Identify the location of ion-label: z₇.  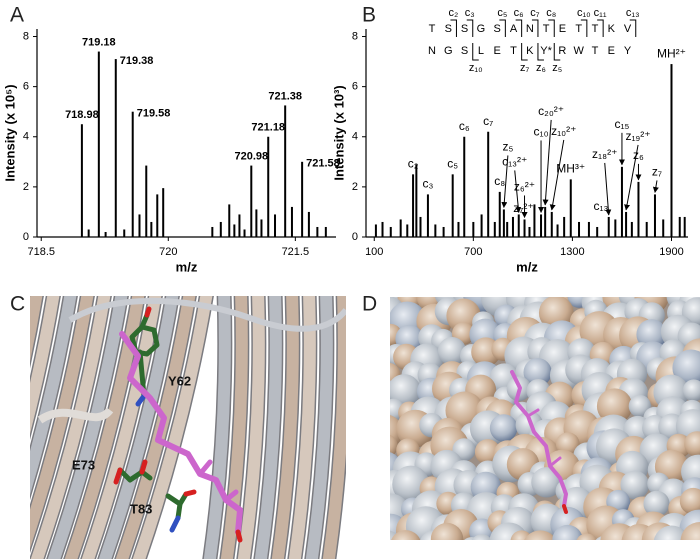
(657, 172).